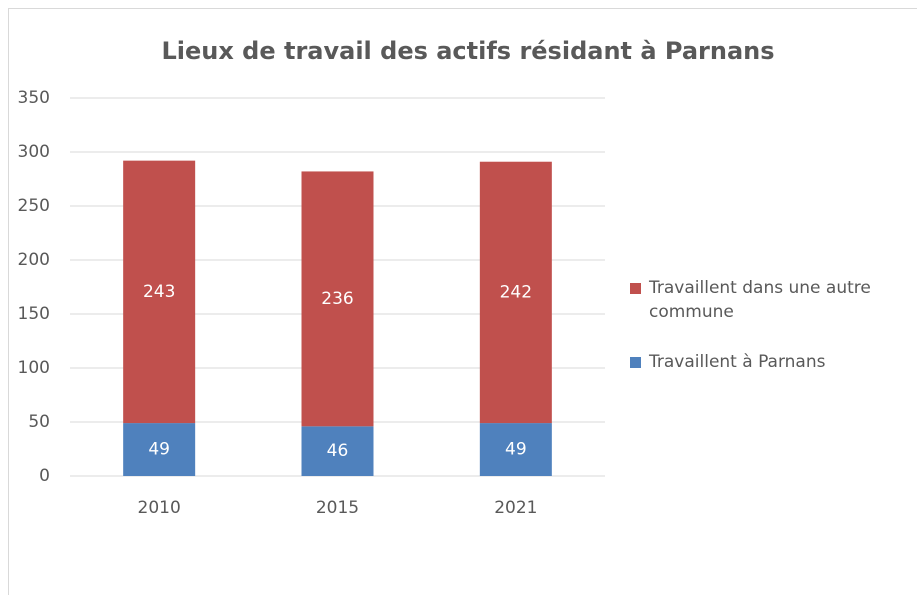 This screenshot has height=595, width=917. What do you see at coordinates (34, 206) in the screenshot?
I see `y-tick-label: 250` at bounding box center [34, 206].